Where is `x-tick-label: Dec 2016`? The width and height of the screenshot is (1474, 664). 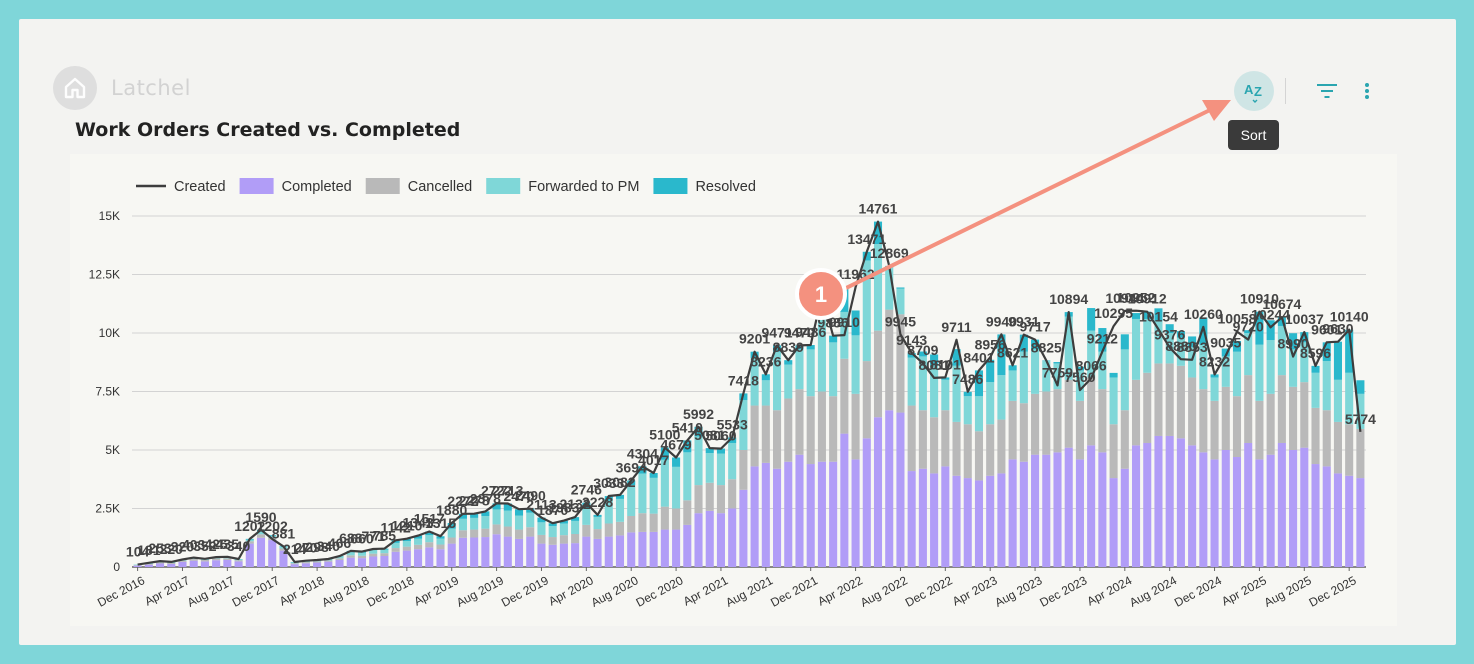
x-tick-label: Dec 2016 is located at coordinates (121, 591).